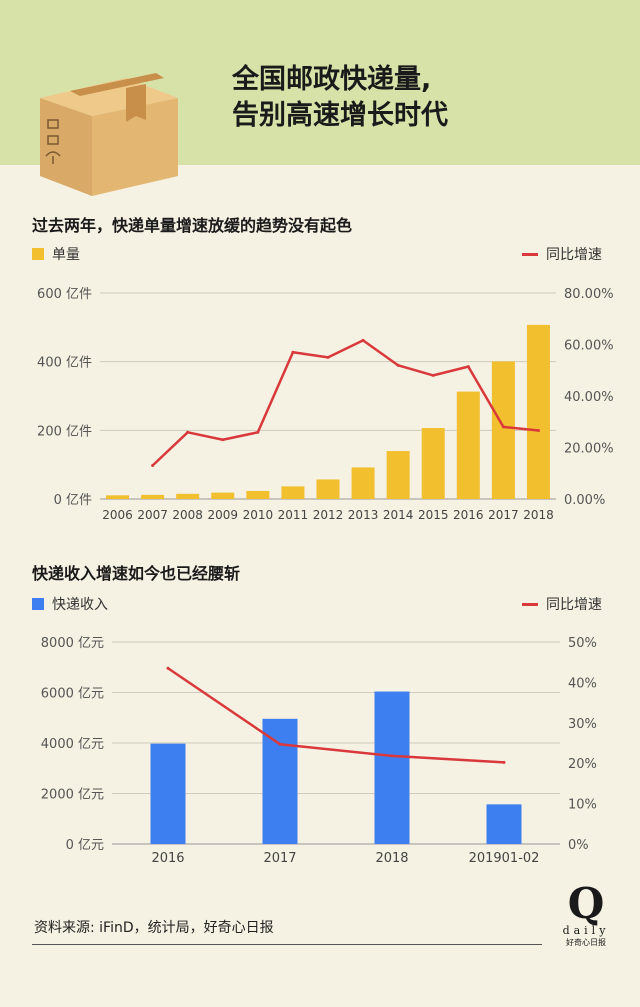 Image resolution: width=640 pixels, height=1007 pixels. What do you see at coordinates (72, 744) in the screenshot?
I see `chart2-y-left-tick-label: 4000 亿元` at bounding box center [72, 744].